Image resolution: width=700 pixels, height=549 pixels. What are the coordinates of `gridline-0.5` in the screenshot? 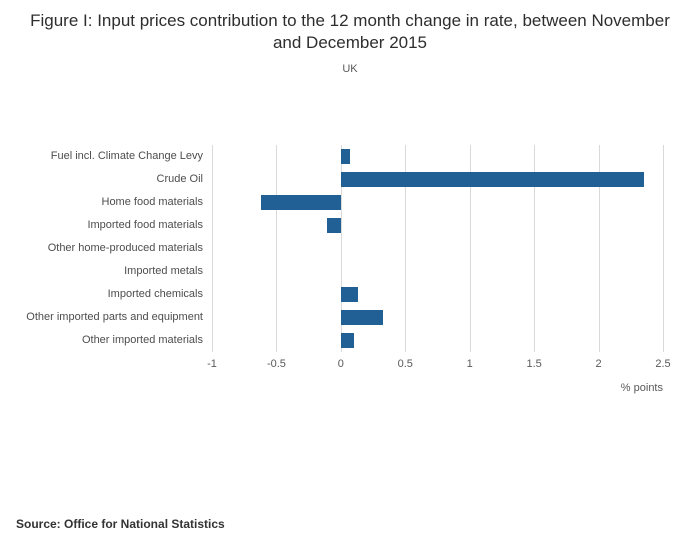 It's located at (406, 249).